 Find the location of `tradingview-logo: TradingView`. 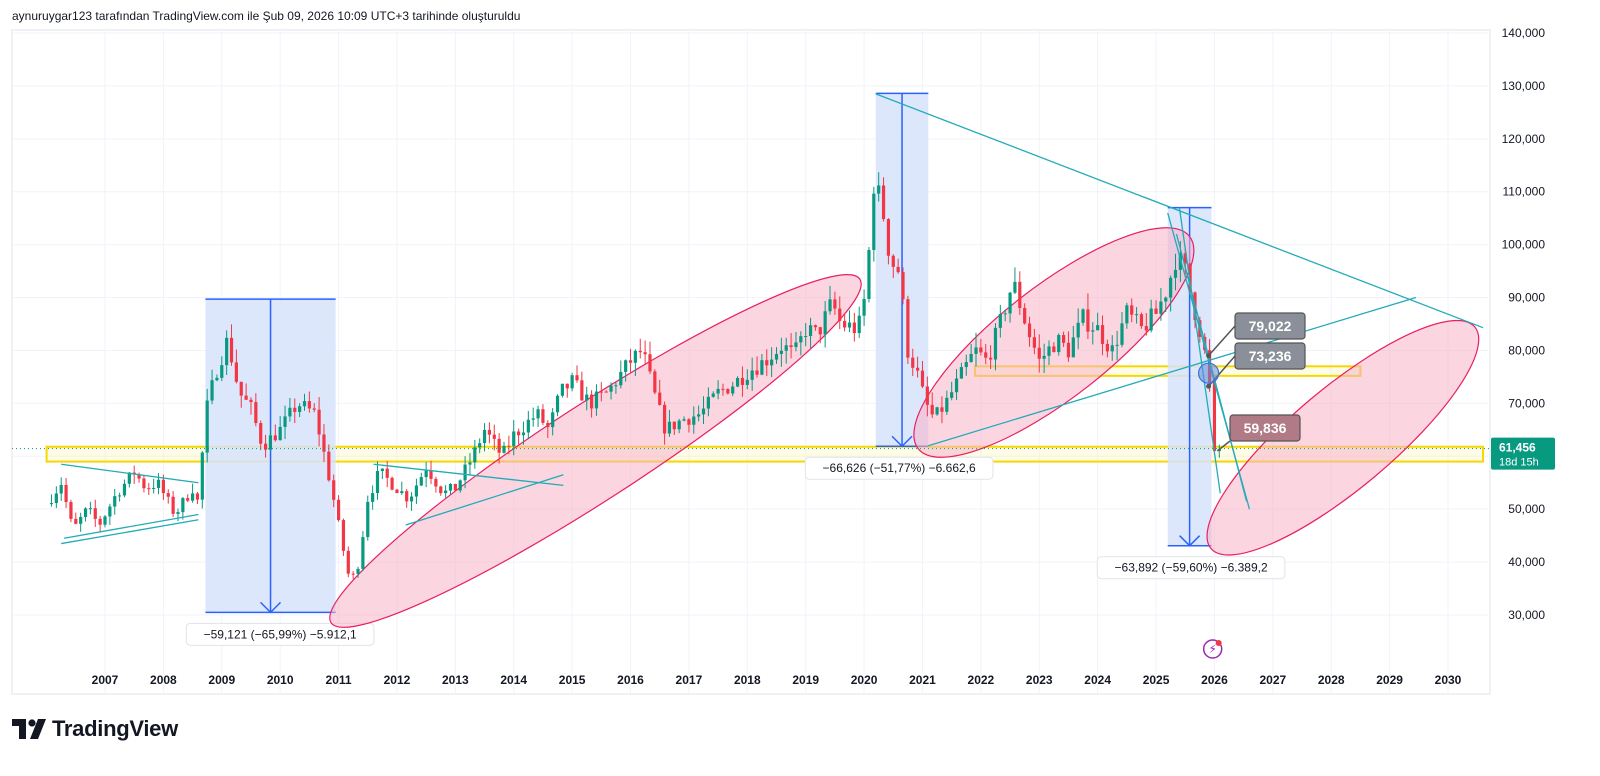

tradingview-logo: TradingView is located at coordinates (95, 729).